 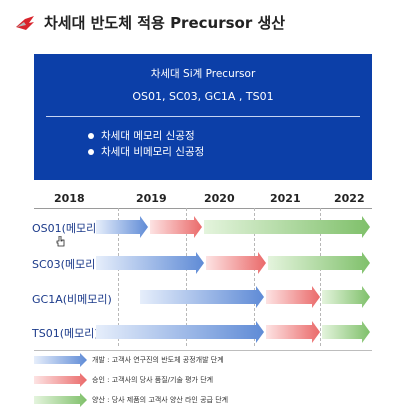 What do you see at coordinates (60, 380) in the screenshot?
I see `legend-approval-swatch` at bounding box center [60, 380].